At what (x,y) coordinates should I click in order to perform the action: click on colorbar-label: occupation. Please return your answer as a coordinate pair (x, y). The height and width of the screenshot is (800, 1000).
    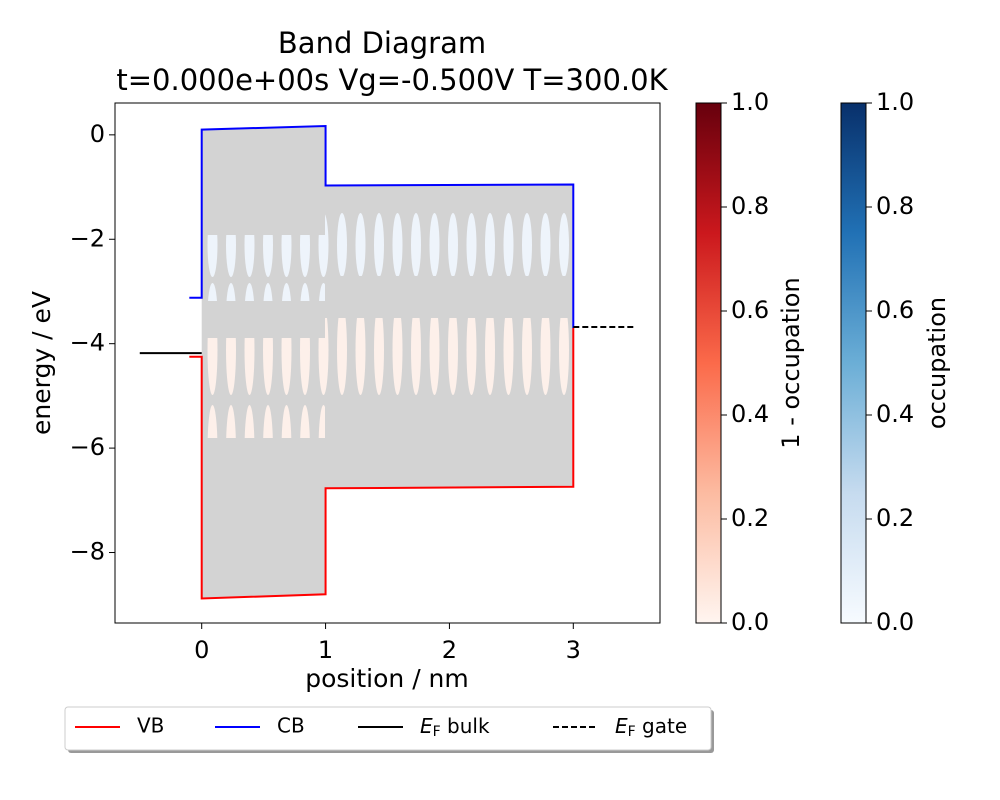
    Looking at the image, I should click on (937, 363).